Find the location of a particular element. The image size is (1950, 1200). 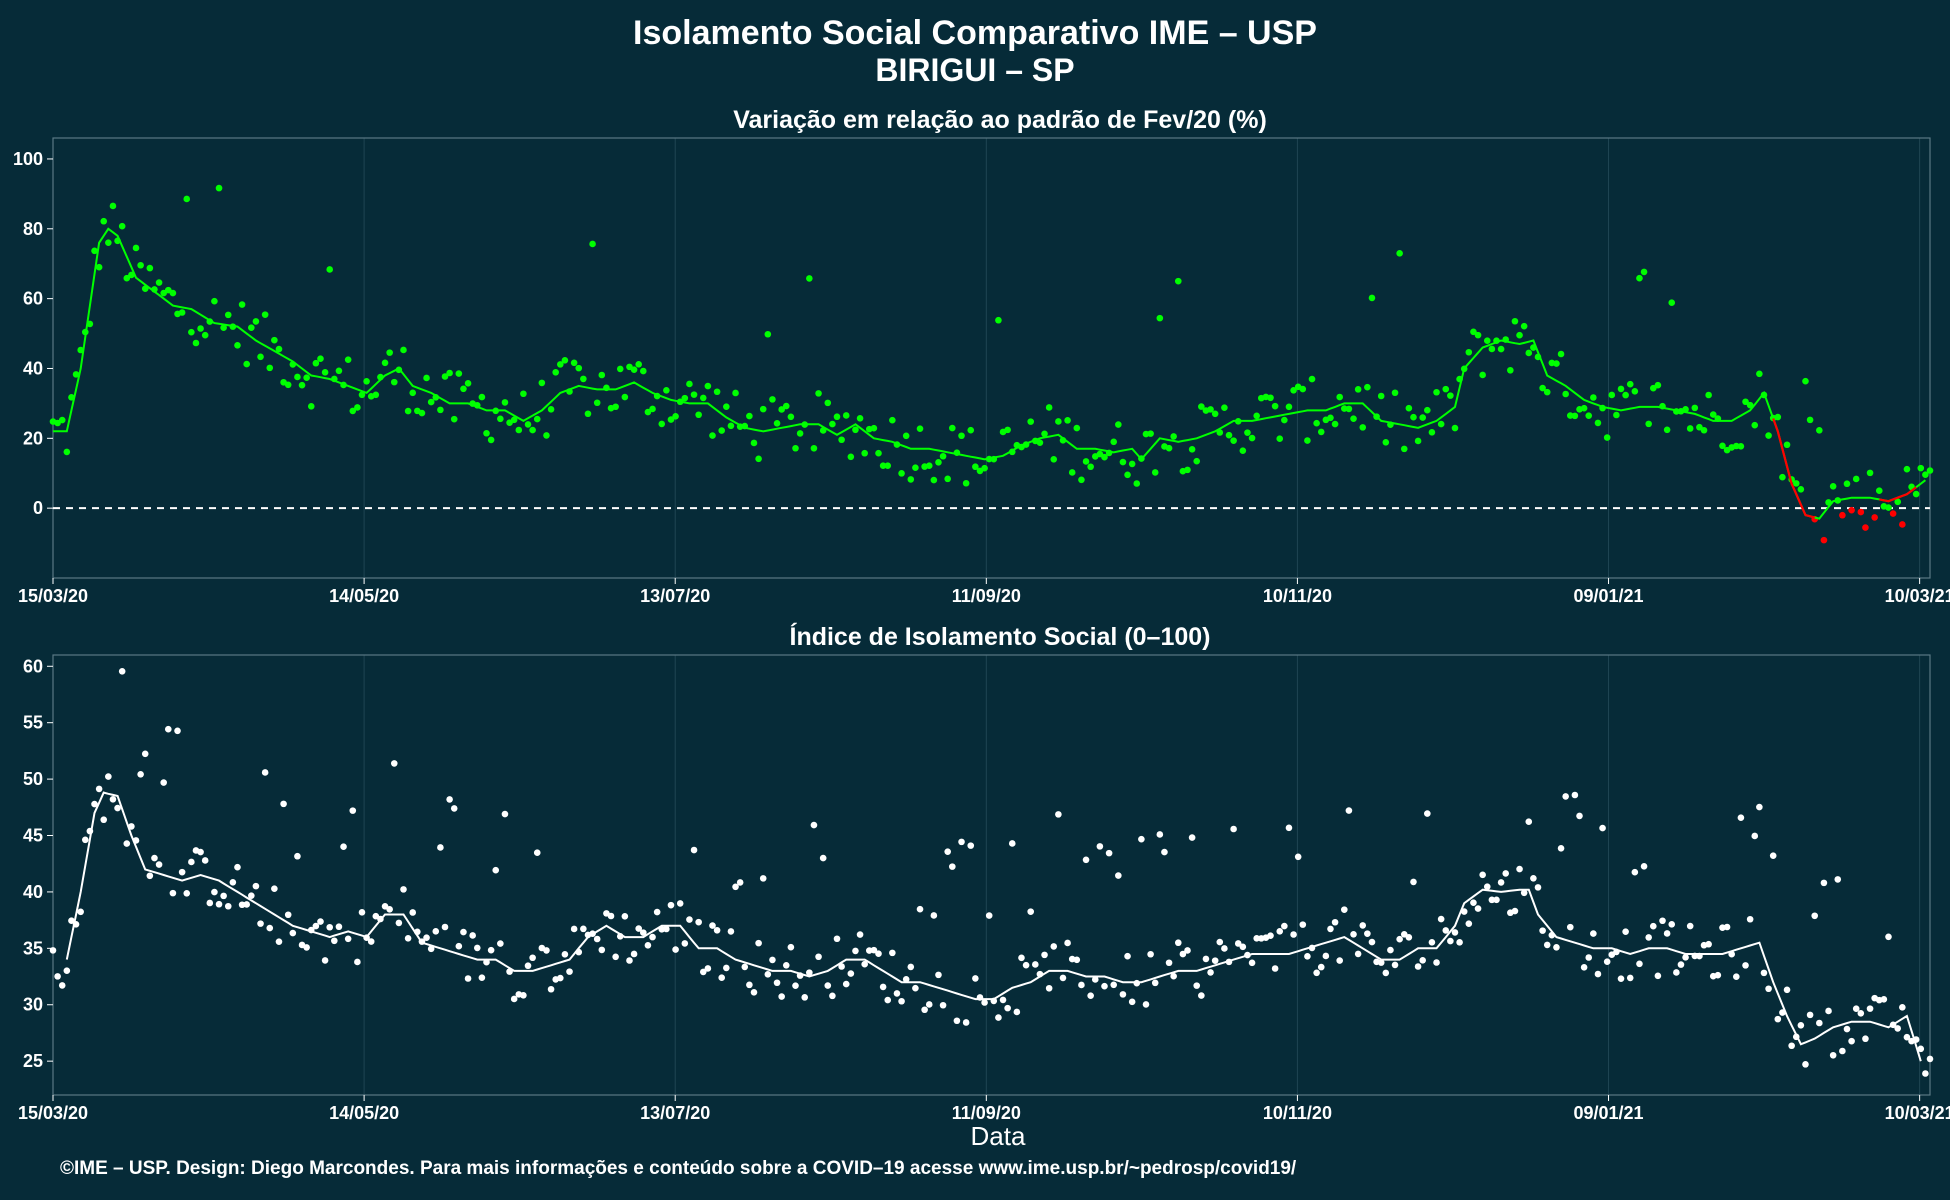

x-tick-label: 10/03/21 is located at coordinates (1917, 596).